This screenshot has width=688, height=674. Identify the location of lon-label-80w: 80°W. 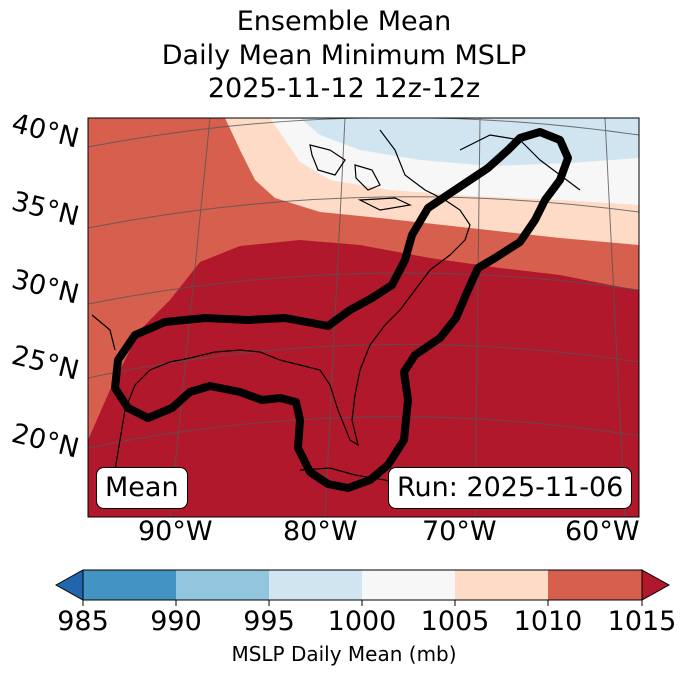
(320, 531).